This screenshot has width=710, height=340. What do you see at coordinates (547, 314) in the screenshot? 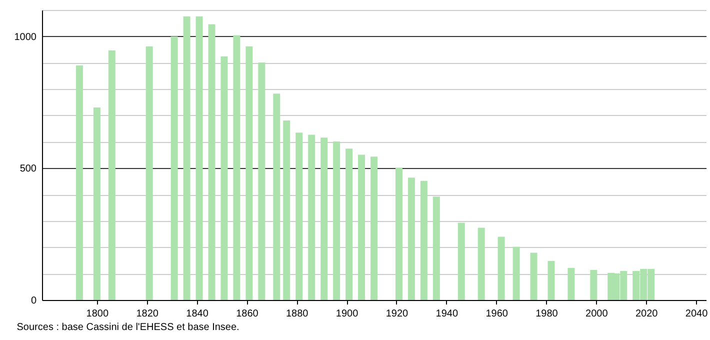
I see `x-tick-label: 1980` at bounding box center [547, 314].